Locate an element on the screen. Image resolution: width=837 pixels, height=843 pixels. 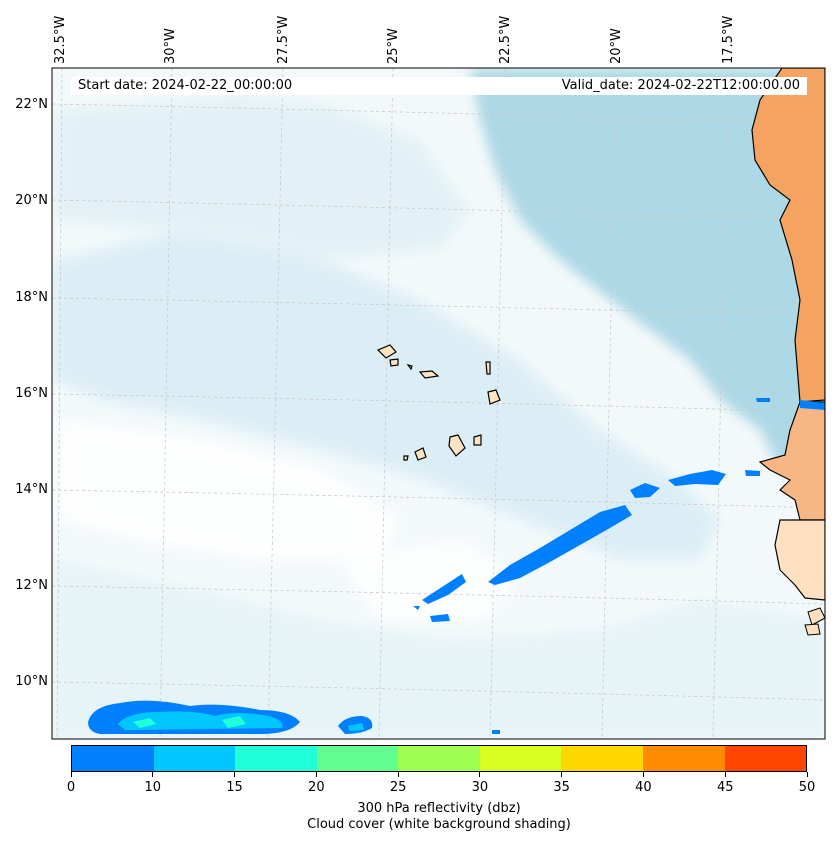
start-date-label: Start date: 2024-02-22_00:00:00 is located at coordinates (185, 85).